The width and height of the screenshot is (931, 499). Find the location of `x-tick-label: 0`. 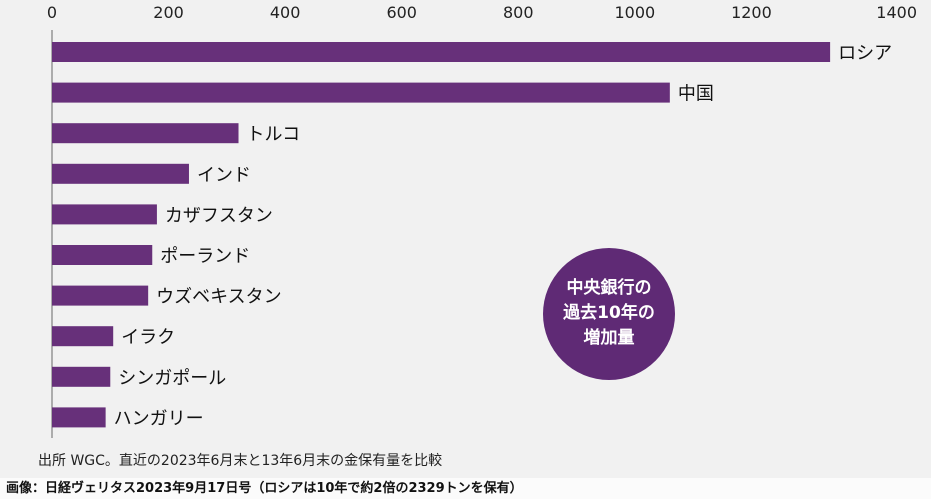

x-tick-label: 0 is located at coordinates (52, 12).